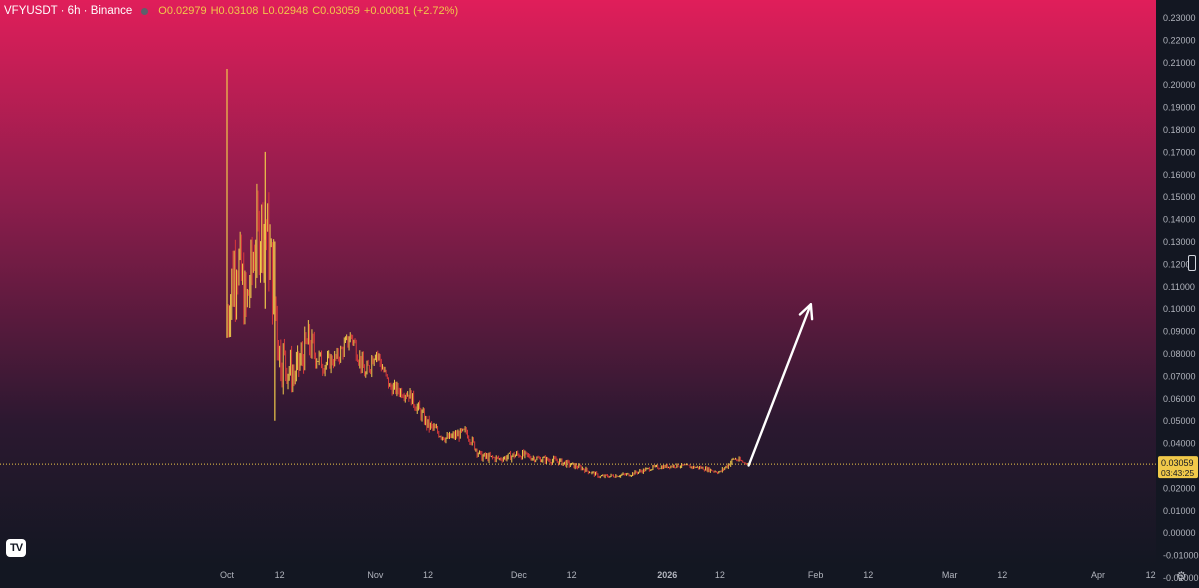 The image size is (1199, 588). What do you see at coordinates (688, 575) in the screenshot?
I see `time-axis: Oct 12 Nov 12 Dec 12 2026 12 Feb 12 Mar 12 Apr 12` at bounding box center [688, 575].